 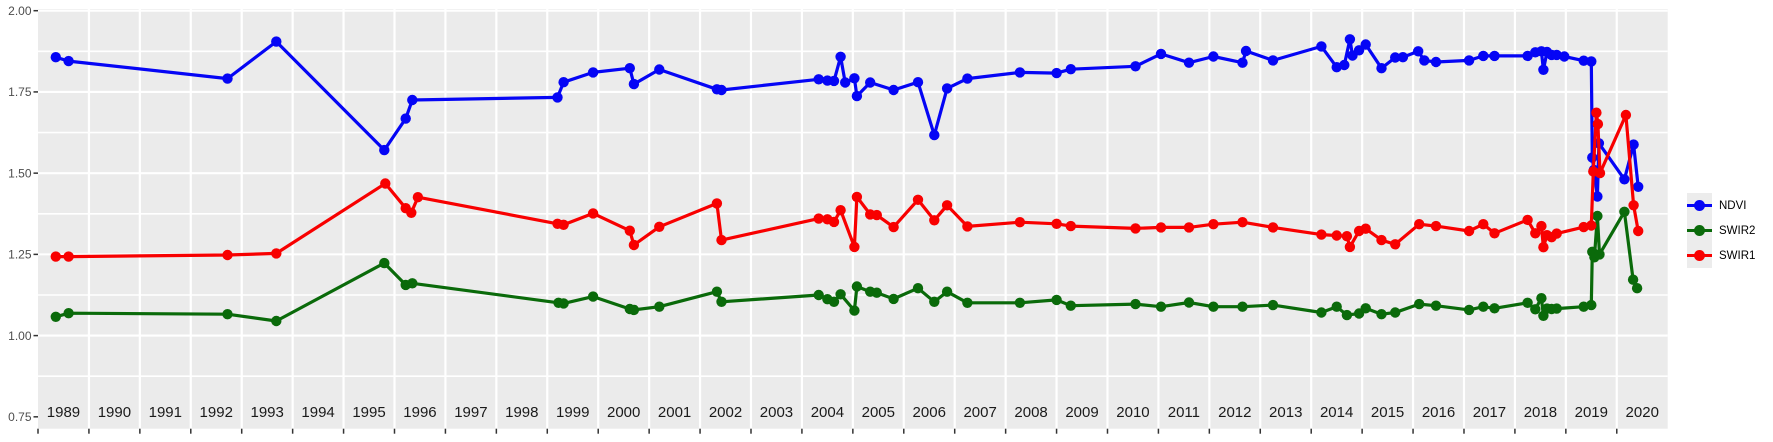 What do you see at coordinates (1737, 230) in the screenshot?
I see `legend-label: SWIR2` at bounding box center [1737, 230].